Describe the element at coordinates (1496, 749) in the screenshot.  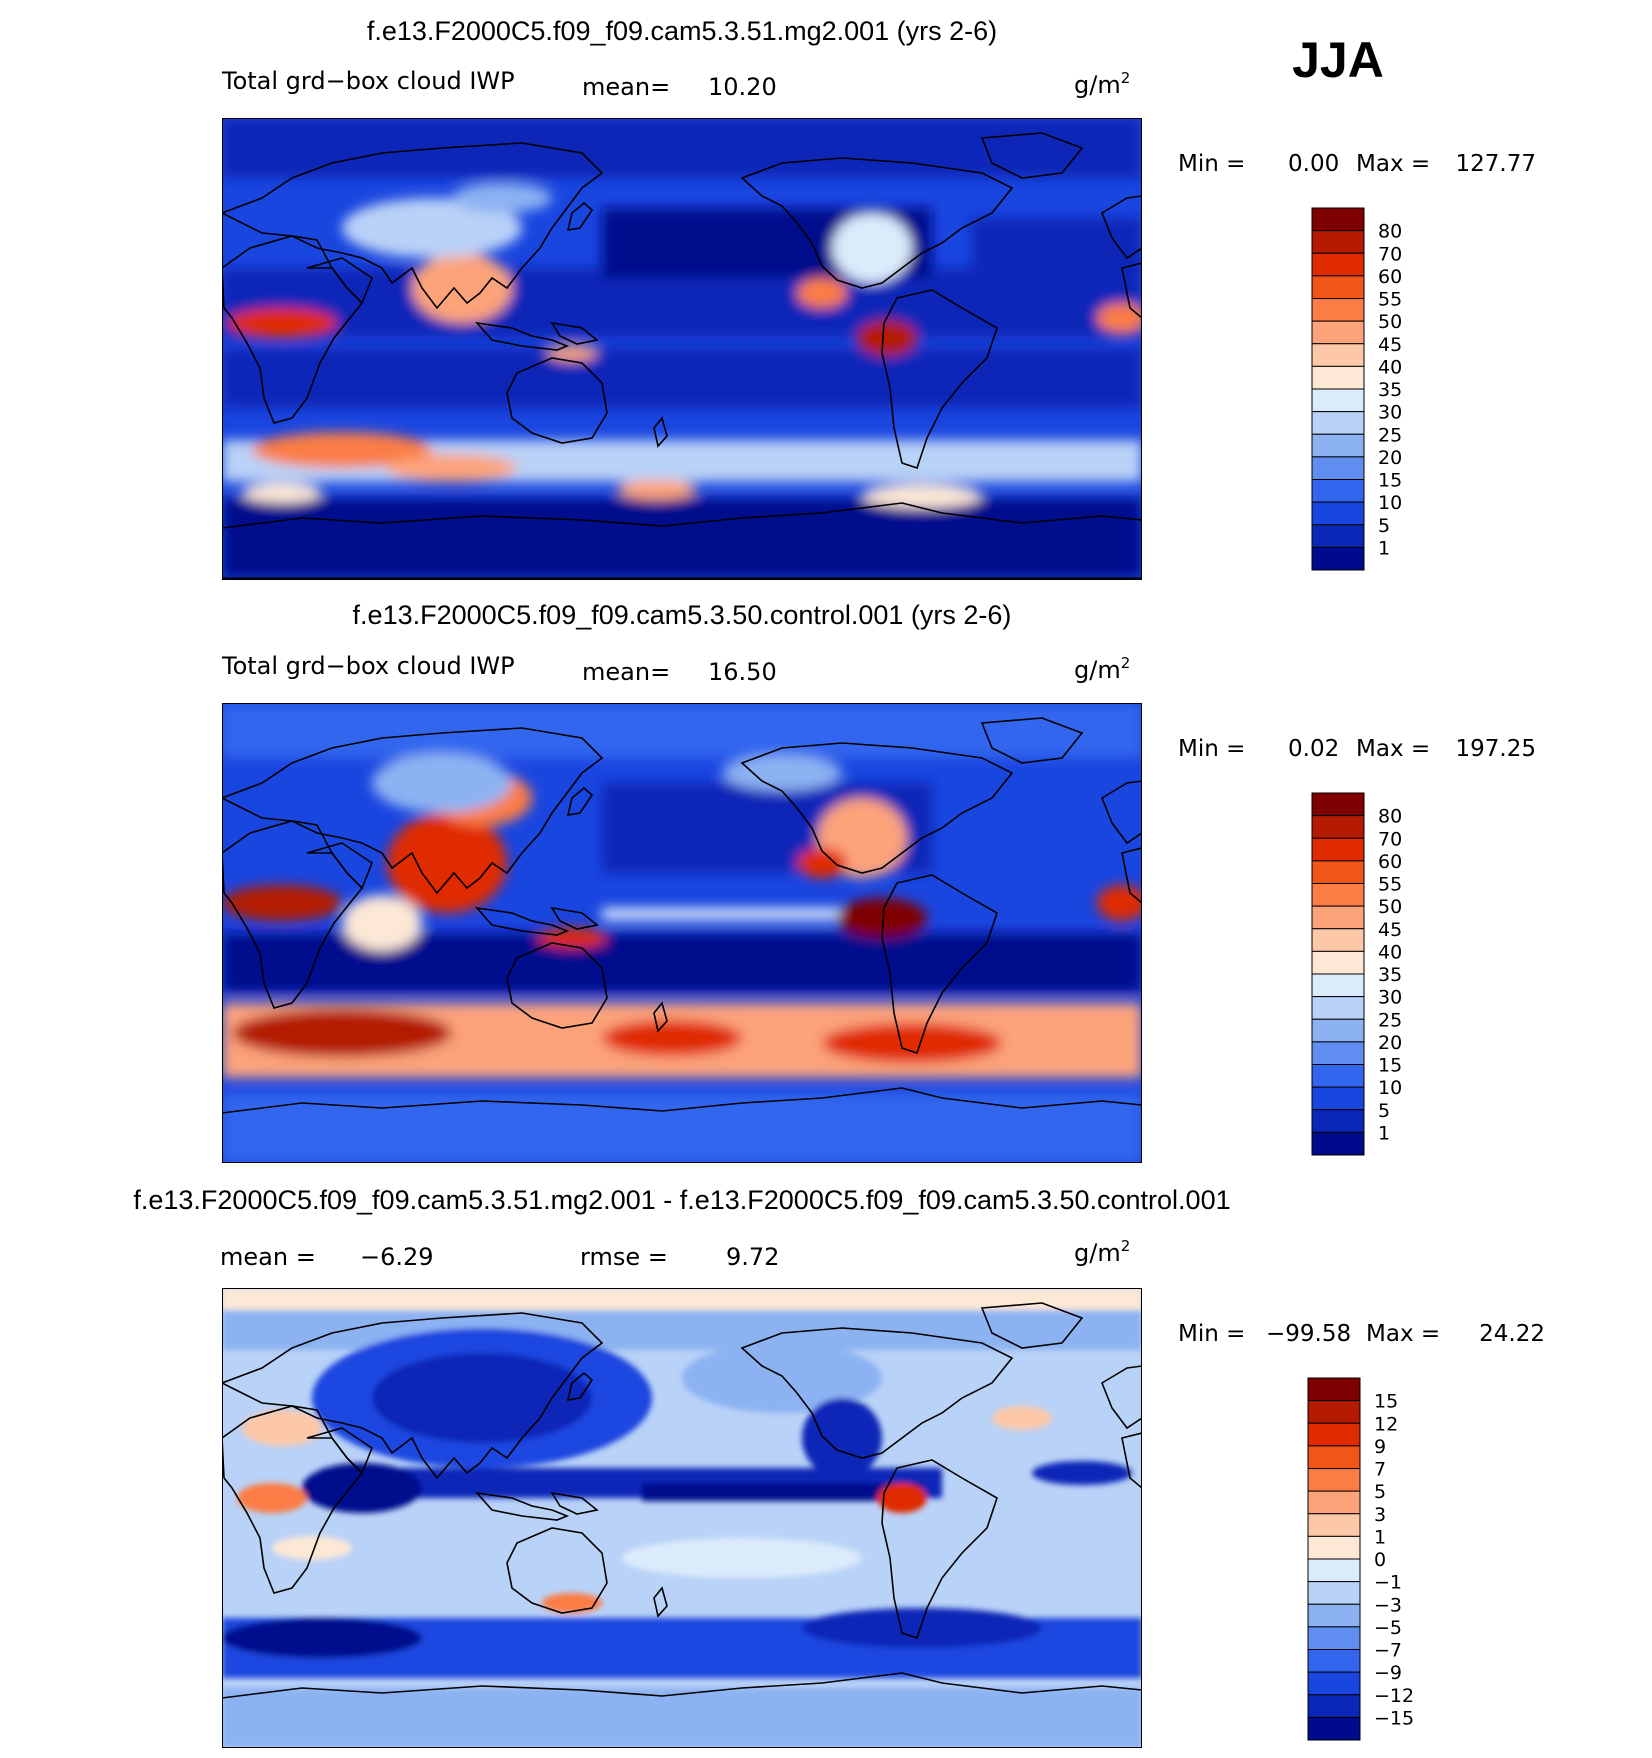
I see `panel-2-max-value: 197.25` at that location.